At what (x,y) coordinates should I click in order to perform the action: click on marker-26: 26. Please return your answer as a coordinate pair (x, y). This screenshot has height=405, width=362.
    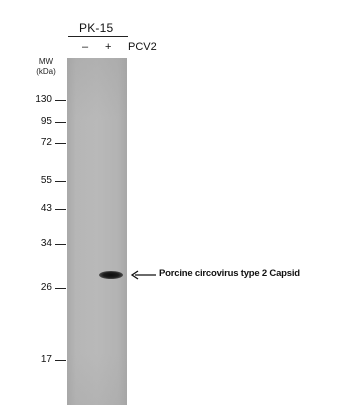
    Looking at the image, I should click on (43, 288).